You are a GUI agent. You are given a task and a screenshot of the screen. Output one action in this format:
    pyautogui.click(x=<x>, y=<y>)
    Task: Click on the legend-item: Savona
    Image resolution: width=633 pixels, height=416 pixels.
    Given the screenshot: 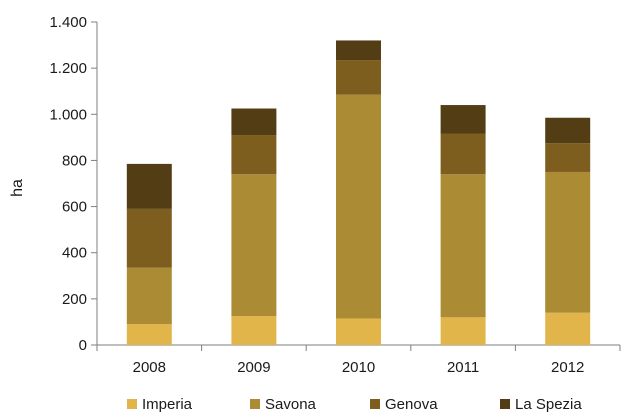 What is the action you would take?
    pyautogui.click(x=283, y=404)
    